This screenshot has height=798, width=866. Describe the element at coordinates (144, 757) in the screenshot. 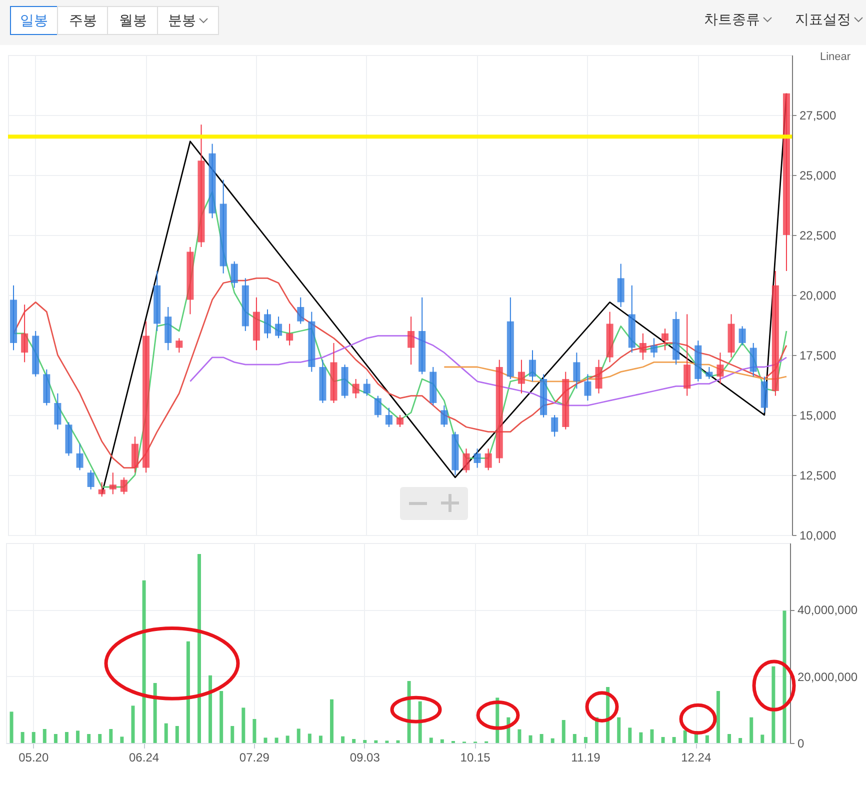

I see `x-tick-label: 06.24` at that location.